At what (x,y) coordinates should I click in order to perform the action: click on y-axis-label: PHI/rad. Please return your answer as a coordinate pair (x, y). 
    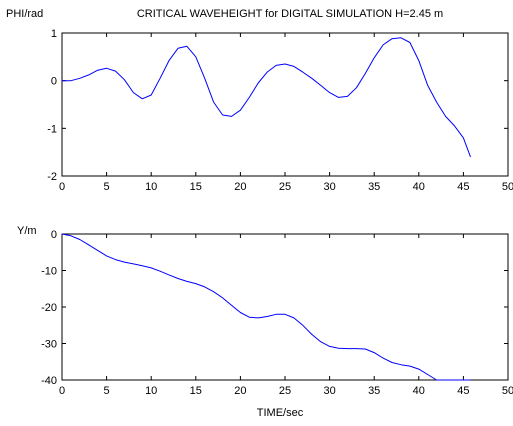
    Looking at the image, I should click on (24, 14).